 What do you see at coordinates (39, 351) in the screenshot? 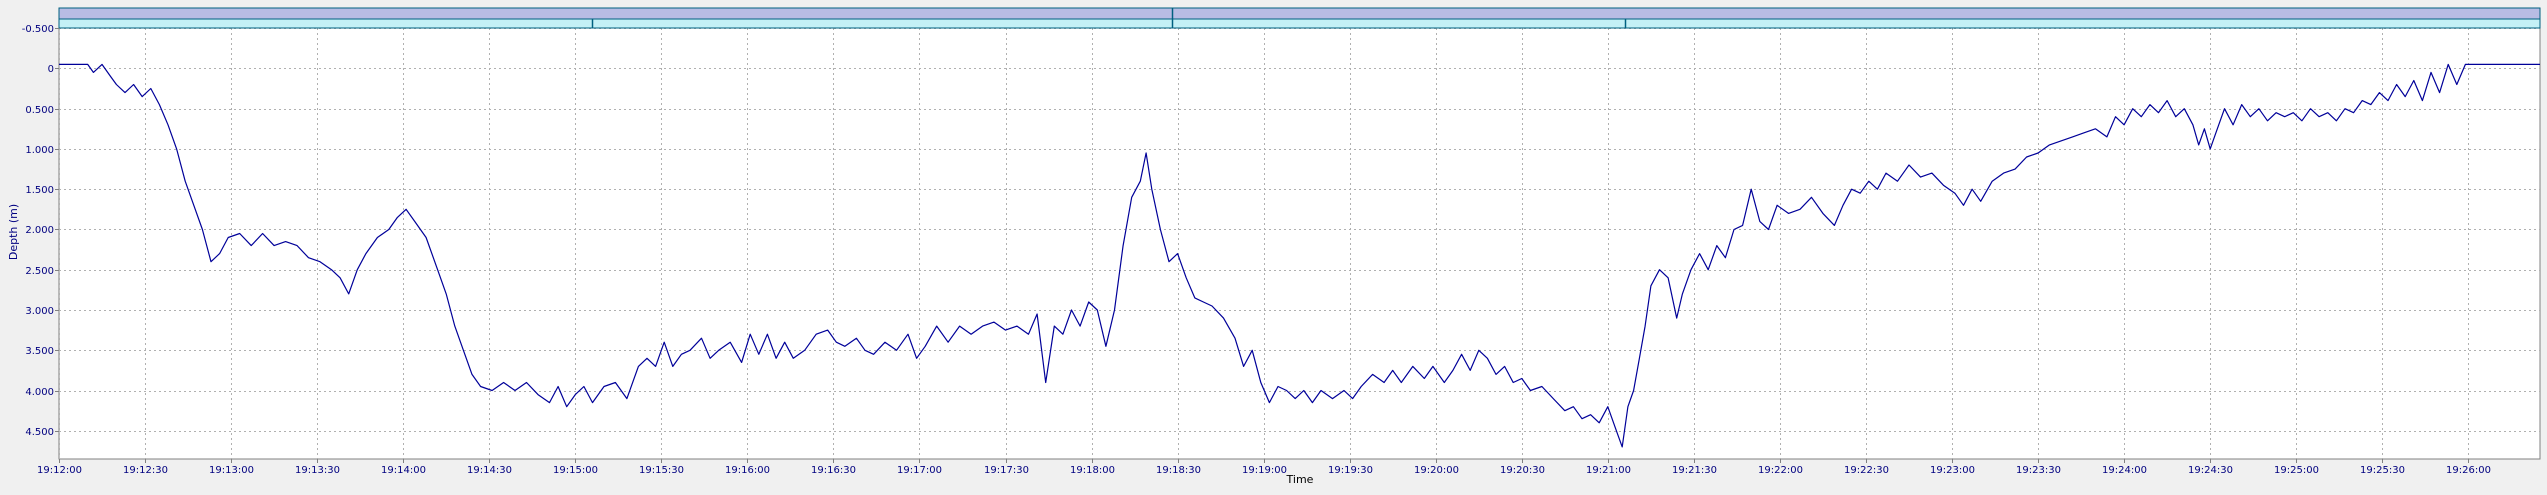
I see `y-tick-label: 3.500` at bounding box center [39, 351].